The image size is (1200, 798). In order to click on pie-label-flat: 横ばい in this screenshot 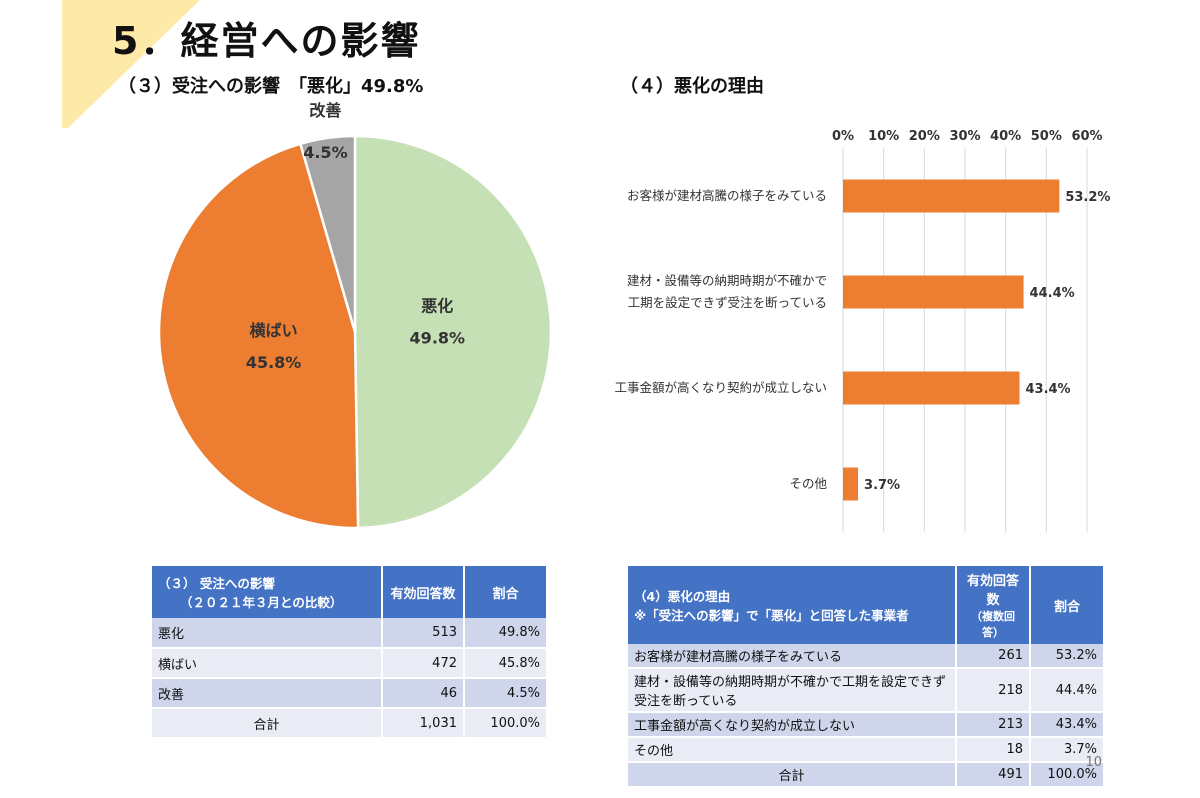, I will do `click(274, 330)`.